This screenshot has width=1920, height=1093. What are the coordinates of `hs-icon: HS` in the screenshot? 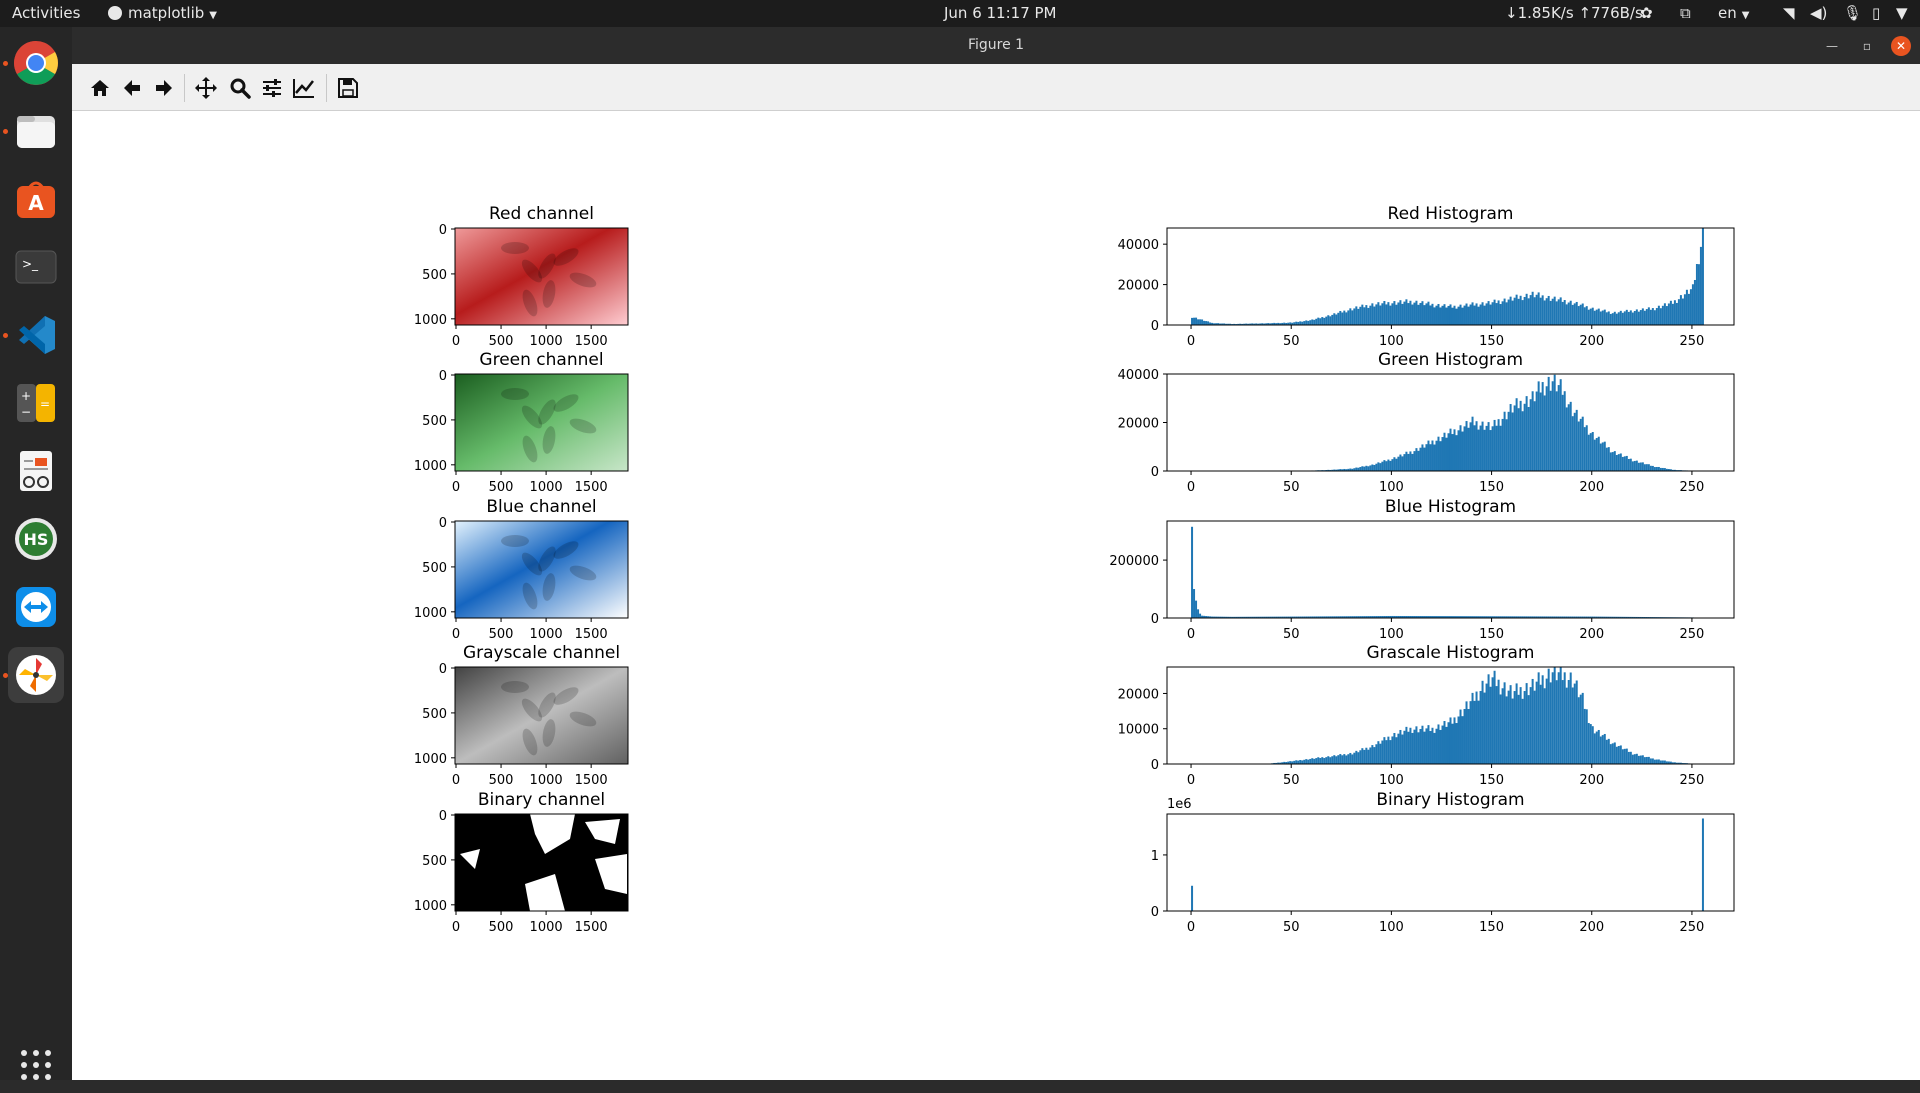 It's located at (36, 539).